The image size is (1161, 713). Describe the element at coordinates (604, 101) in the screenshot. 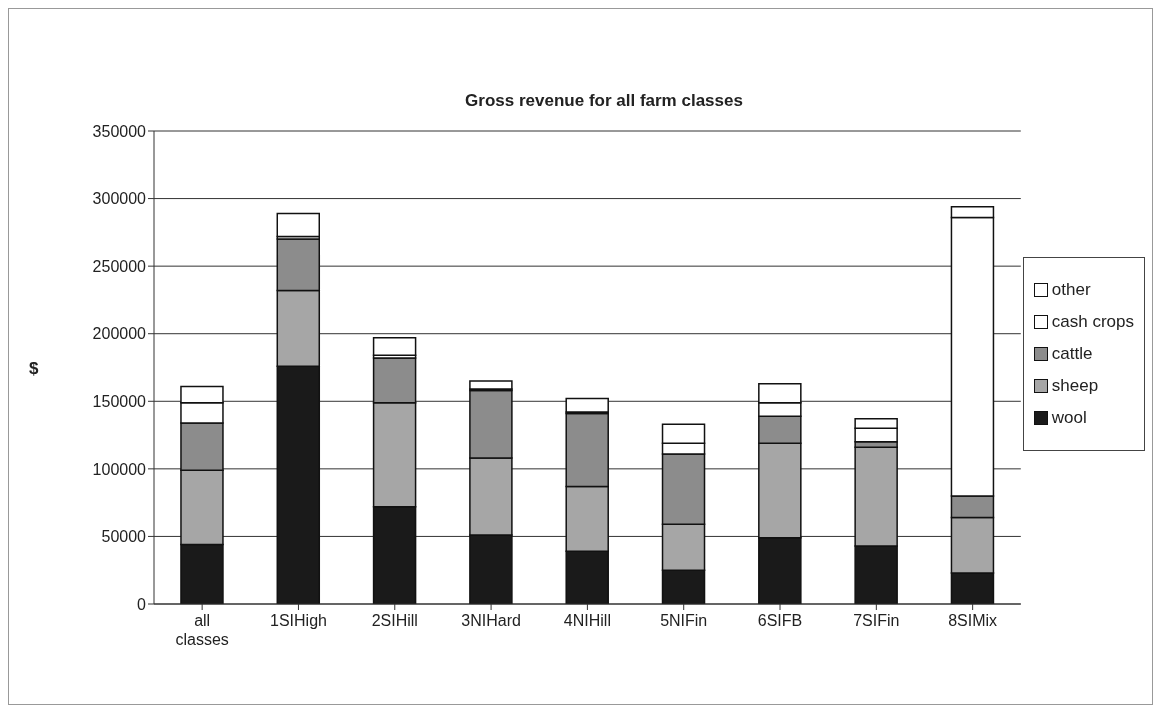

I see `chart-title: Gross revenue for all farm classes` at that location.